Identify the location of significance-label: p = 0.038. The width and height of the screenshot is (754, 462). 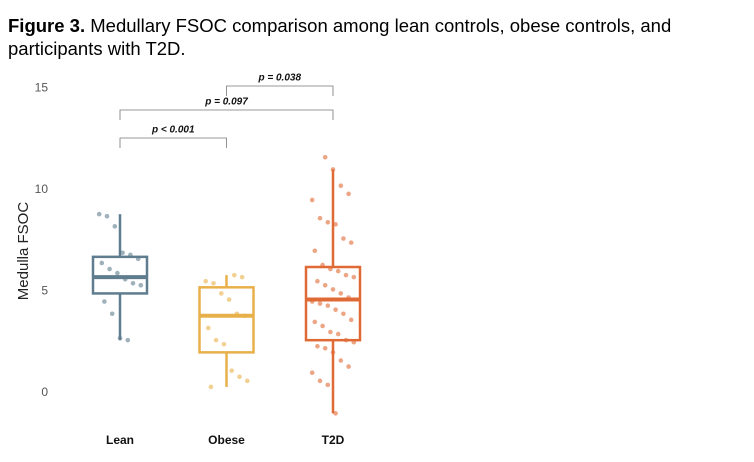
(279, 78).